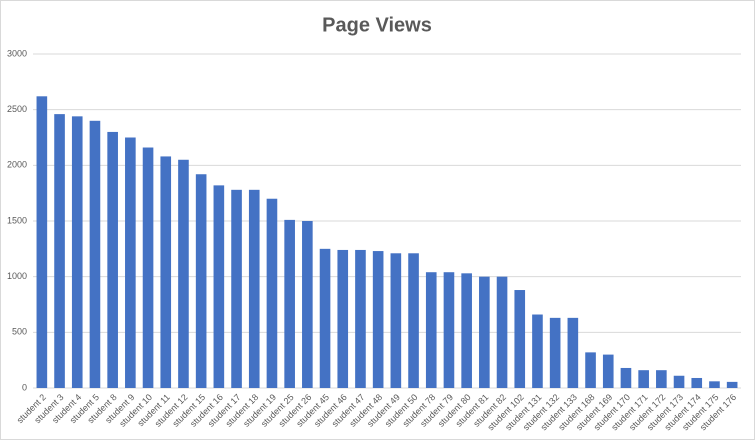 Image resolution: width=755 pixels, height=440 pixels. What do you see at coordinates (17, 109) in the screenshot?
I see `y-tick-label: 2500` at bounding box center [17, 109].